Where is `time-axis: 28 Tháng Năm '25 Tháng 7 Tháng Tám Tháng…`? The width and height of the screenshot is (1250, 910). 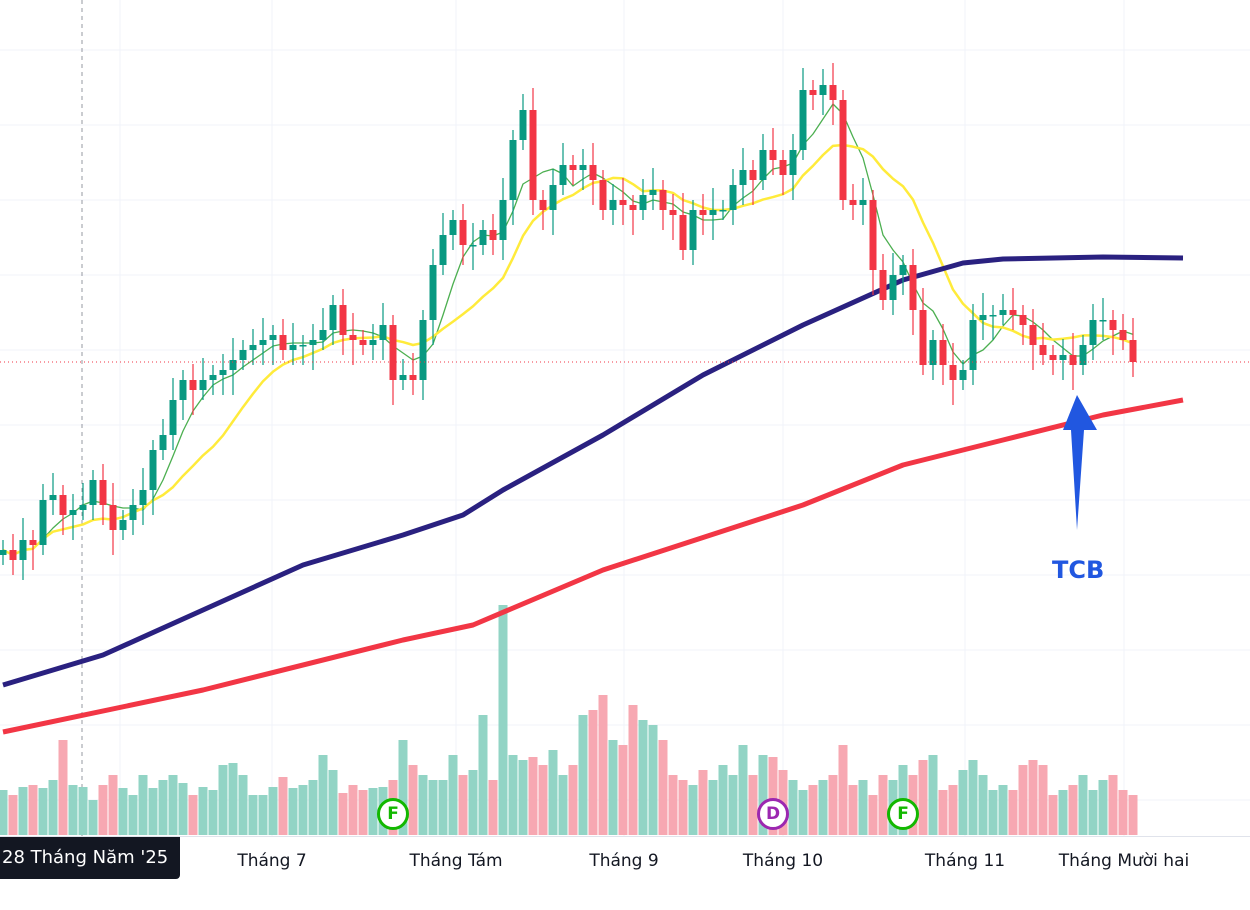 time-axis: 28 Tháng Năm '25 Tháng 7 Tháng Tám Tháng… is located at coordinates (625, 873).